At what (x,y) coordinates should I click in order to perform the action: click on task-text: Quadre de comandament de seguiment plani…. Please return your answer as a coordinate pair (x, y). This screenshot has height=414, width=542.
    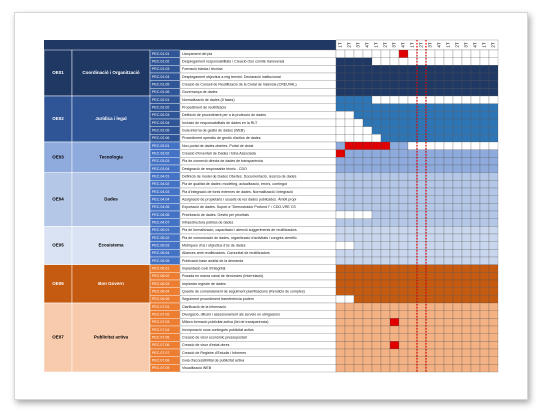
    Looking at the image, I should click on (243, 291).